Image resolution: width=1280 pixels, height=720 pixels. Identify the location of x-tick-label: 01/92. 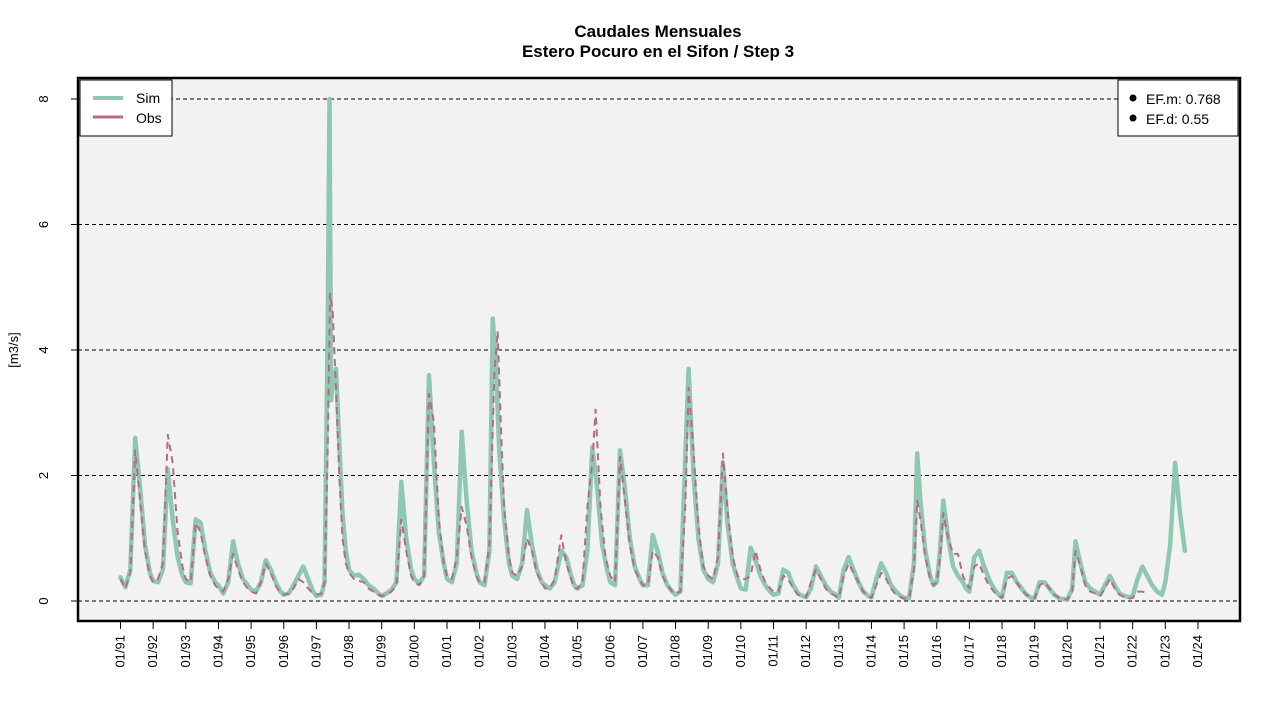
(152, 651).